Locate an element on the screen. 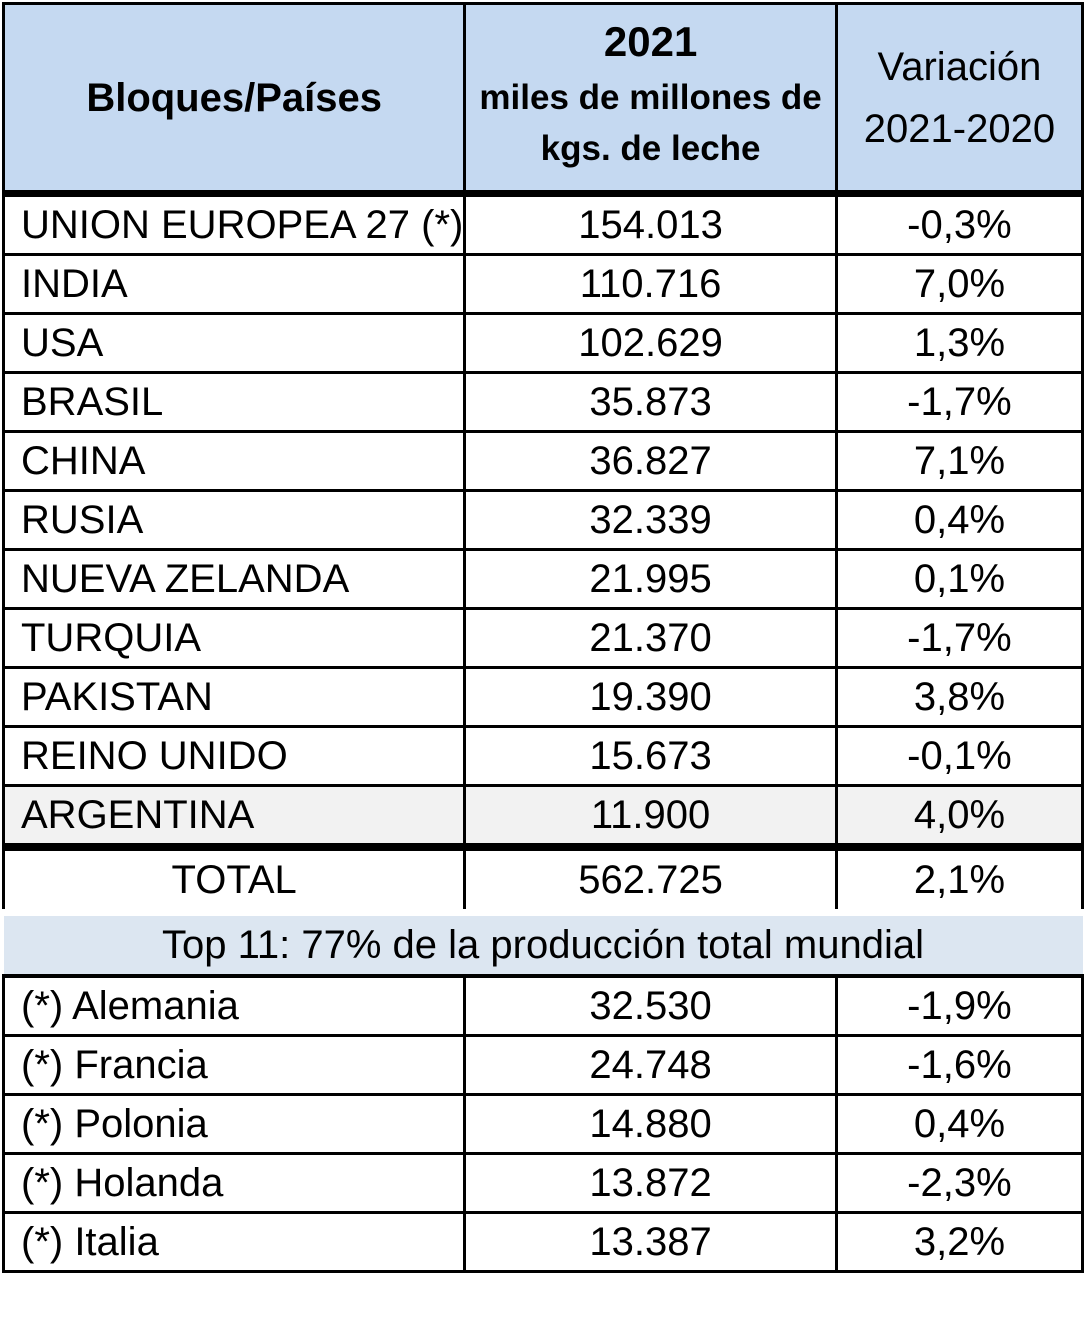 The height and width of the screenshot is (1344, 1084). table-row: PAKISTAN 19.390 3,8% is located at coordinates (542, 697).